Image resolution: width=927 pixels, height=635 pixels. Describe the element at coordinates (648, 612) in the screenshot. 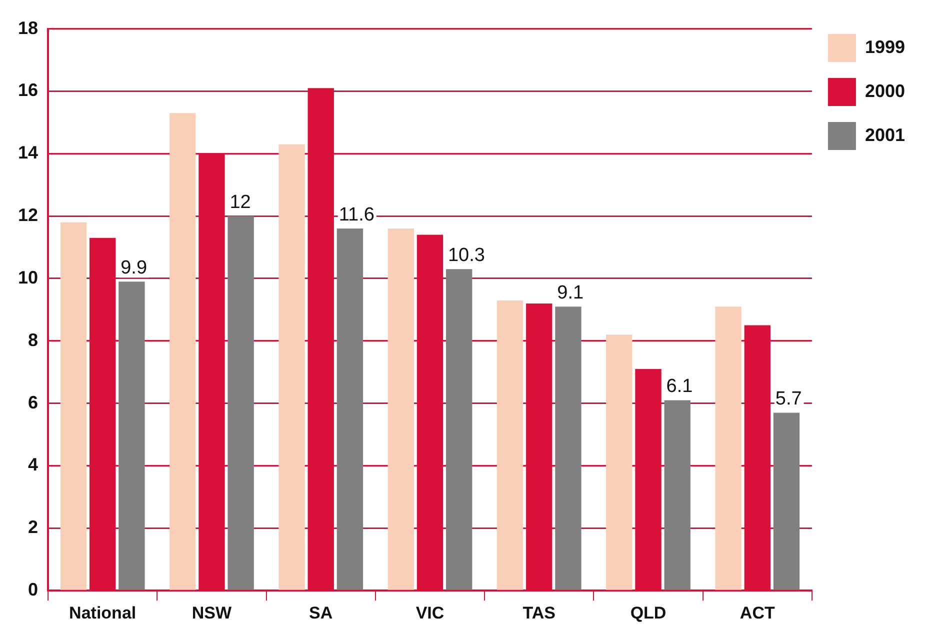

I see `x-tick-label: QLD` at that location.